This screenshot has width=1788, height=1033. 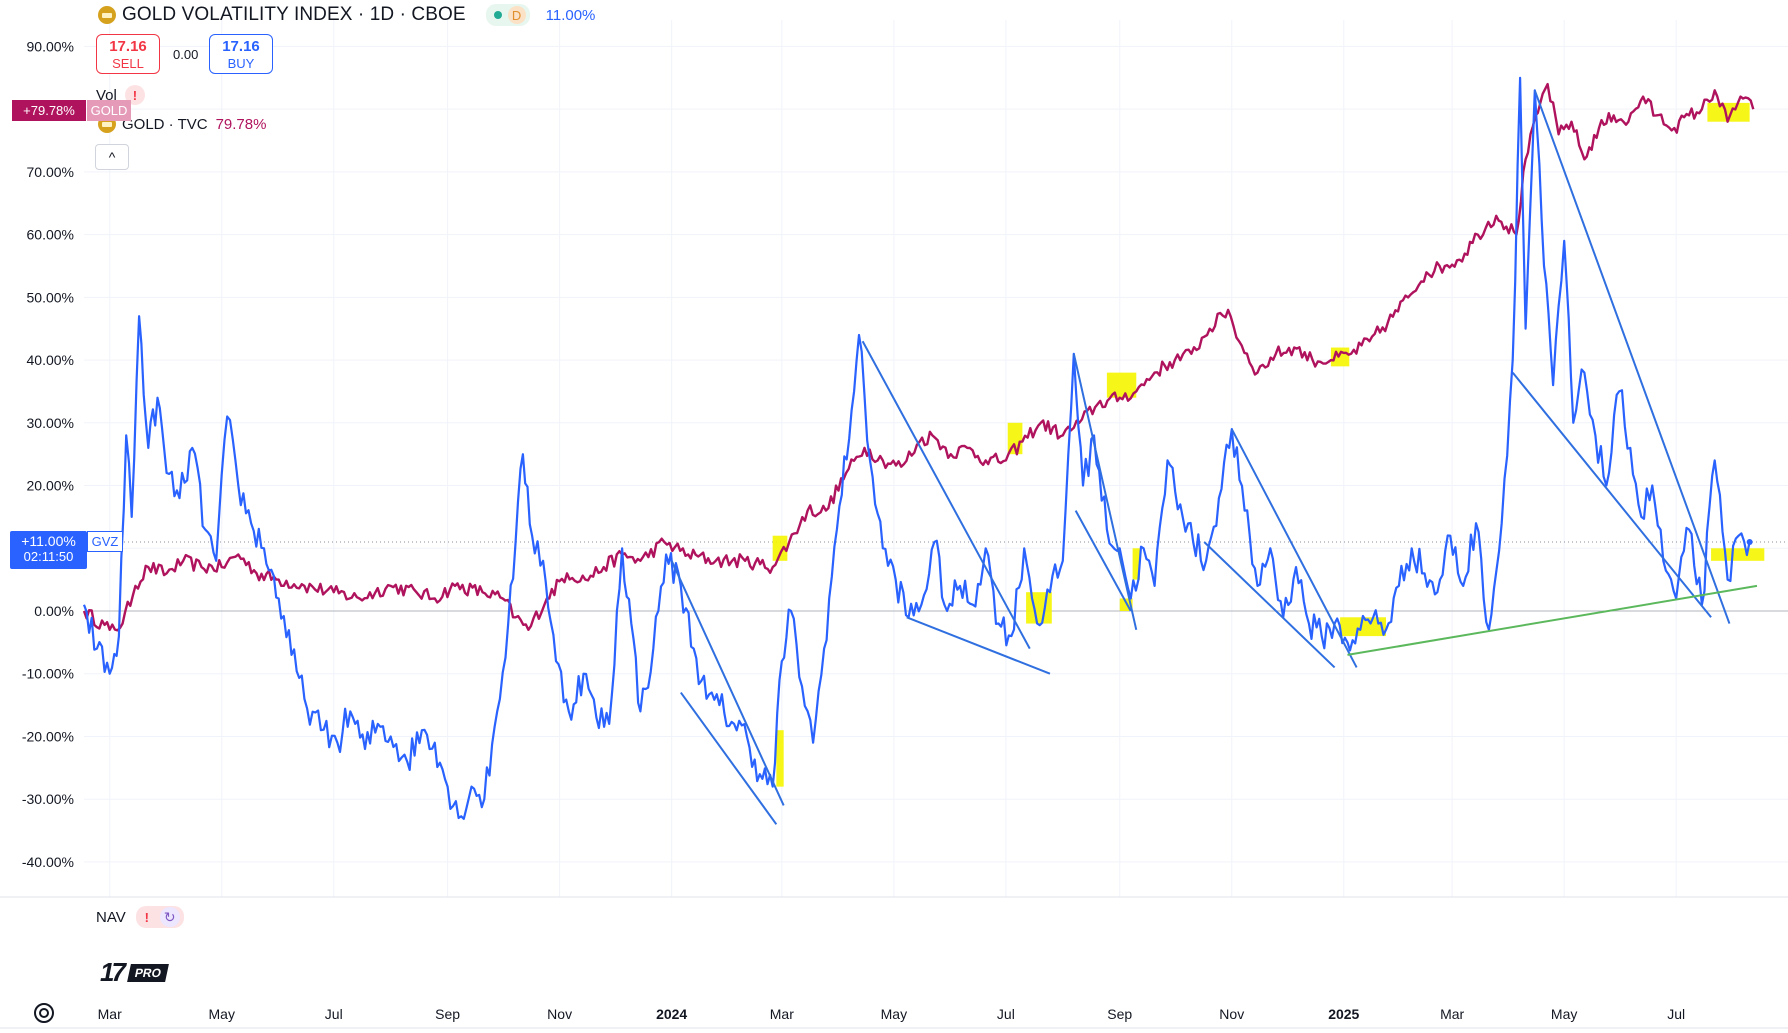 I want to click on compare-symbol-name: GOLD · TVC, so click(x=165, y=124).